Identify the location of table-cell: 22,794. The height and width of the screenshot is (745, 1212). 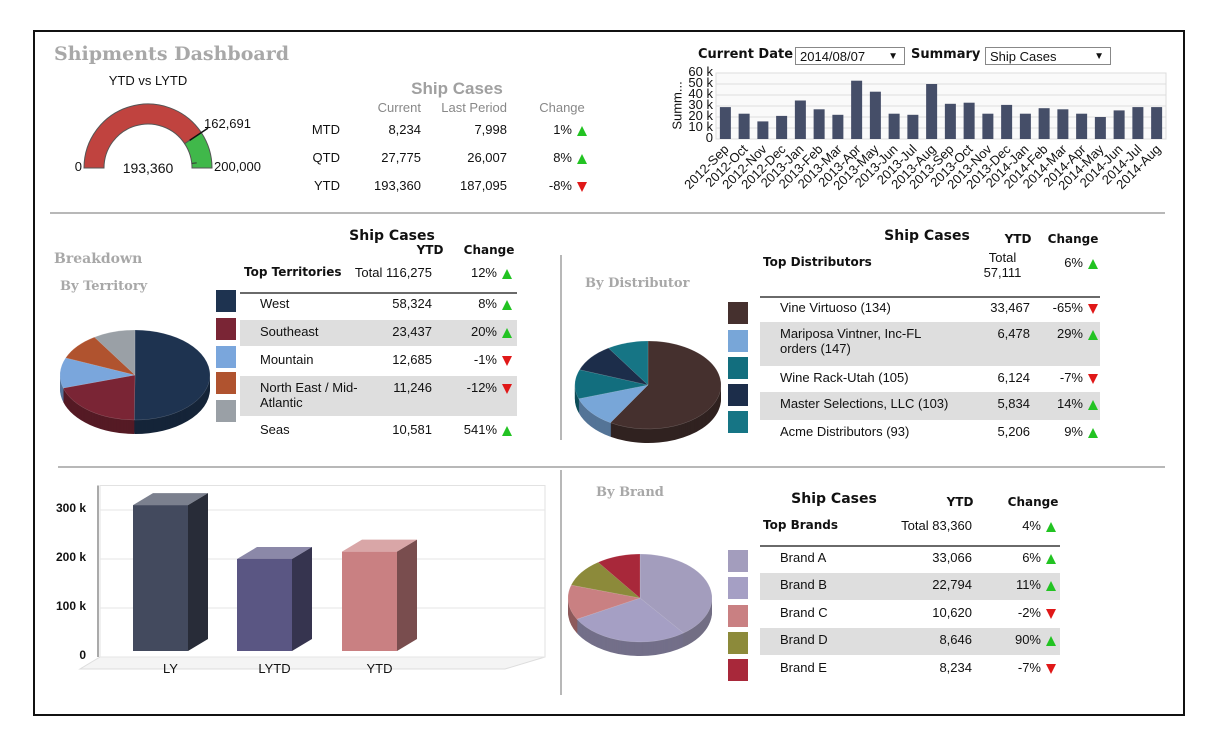
(952, 584).